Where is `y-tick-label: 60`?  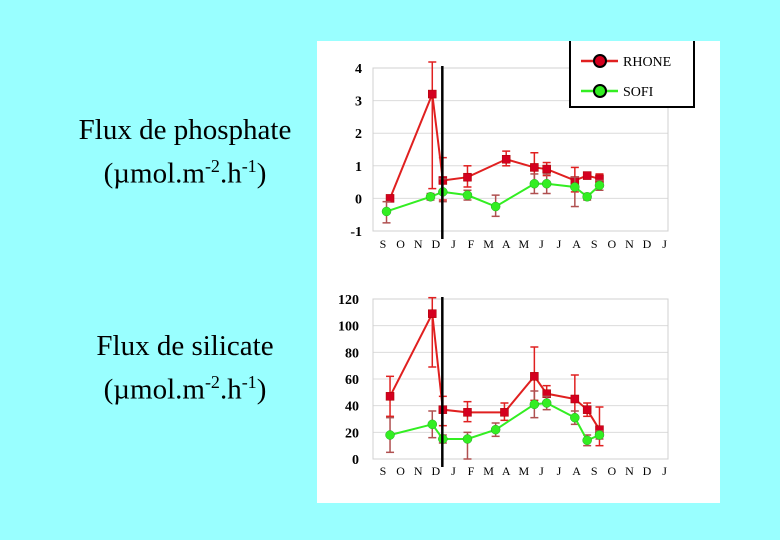 y-tick-label: 60 is located at coordinates (352, 380).